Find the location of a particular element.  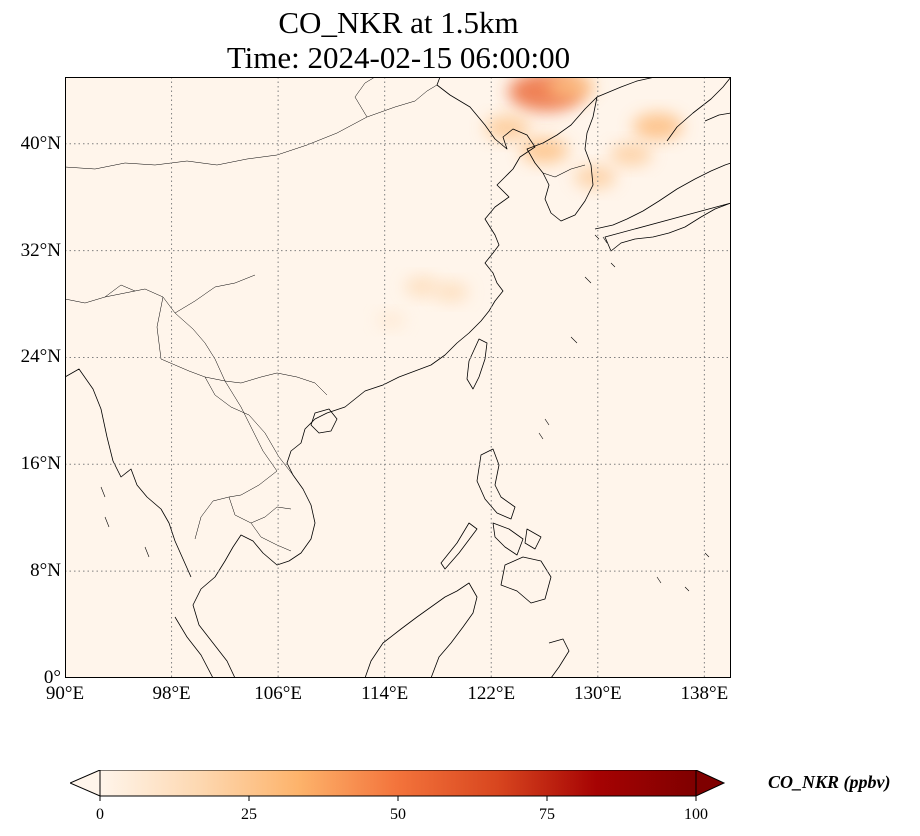

co-concentration-field is located at coordinates (530, 203).